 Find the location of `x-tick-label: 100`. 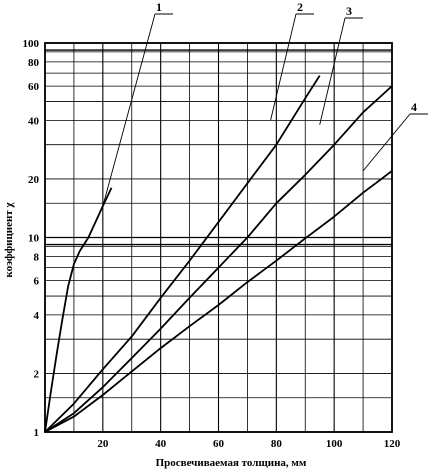

x-tick-label: 100 is located at coordinates (334, 444).